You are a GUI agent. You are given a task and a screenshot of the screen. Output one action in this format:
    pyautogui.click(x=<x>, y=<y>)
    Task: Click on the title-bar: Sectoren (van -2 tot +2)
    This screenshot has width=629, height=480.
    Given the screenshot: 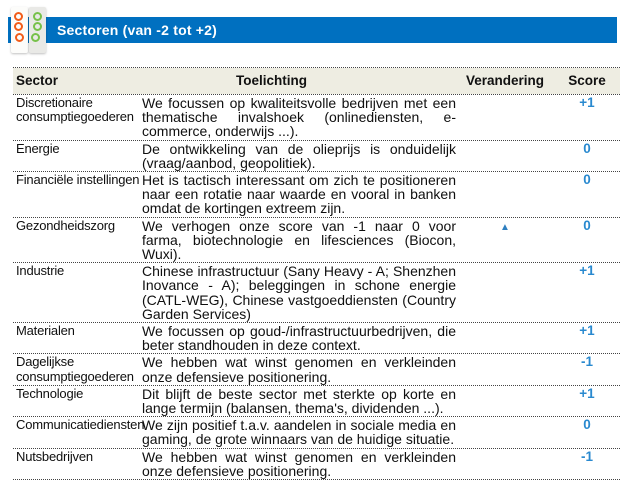 What is the action you would take?
    pyautogui.click(x=312, y=30)
    